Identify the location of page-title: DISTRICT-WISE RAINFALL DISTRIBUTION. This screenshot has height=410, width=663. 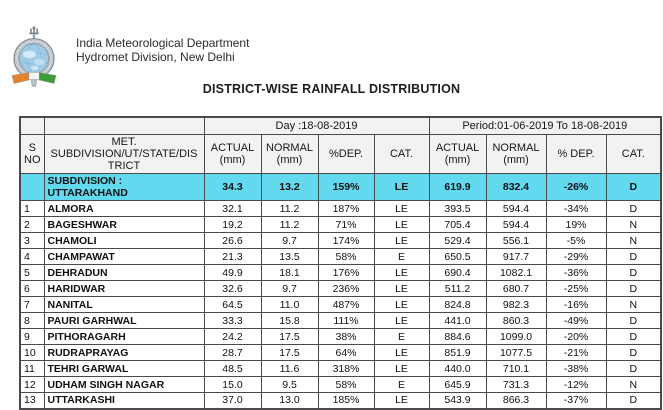
(331, 89).